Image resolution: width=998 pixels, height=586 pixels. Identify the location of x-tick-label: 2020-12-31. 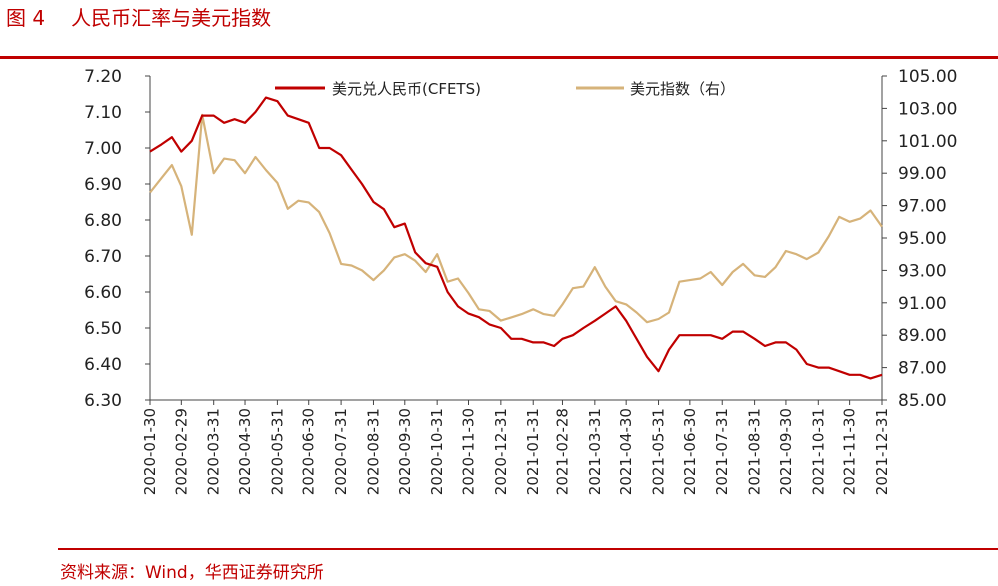
(501, 451).